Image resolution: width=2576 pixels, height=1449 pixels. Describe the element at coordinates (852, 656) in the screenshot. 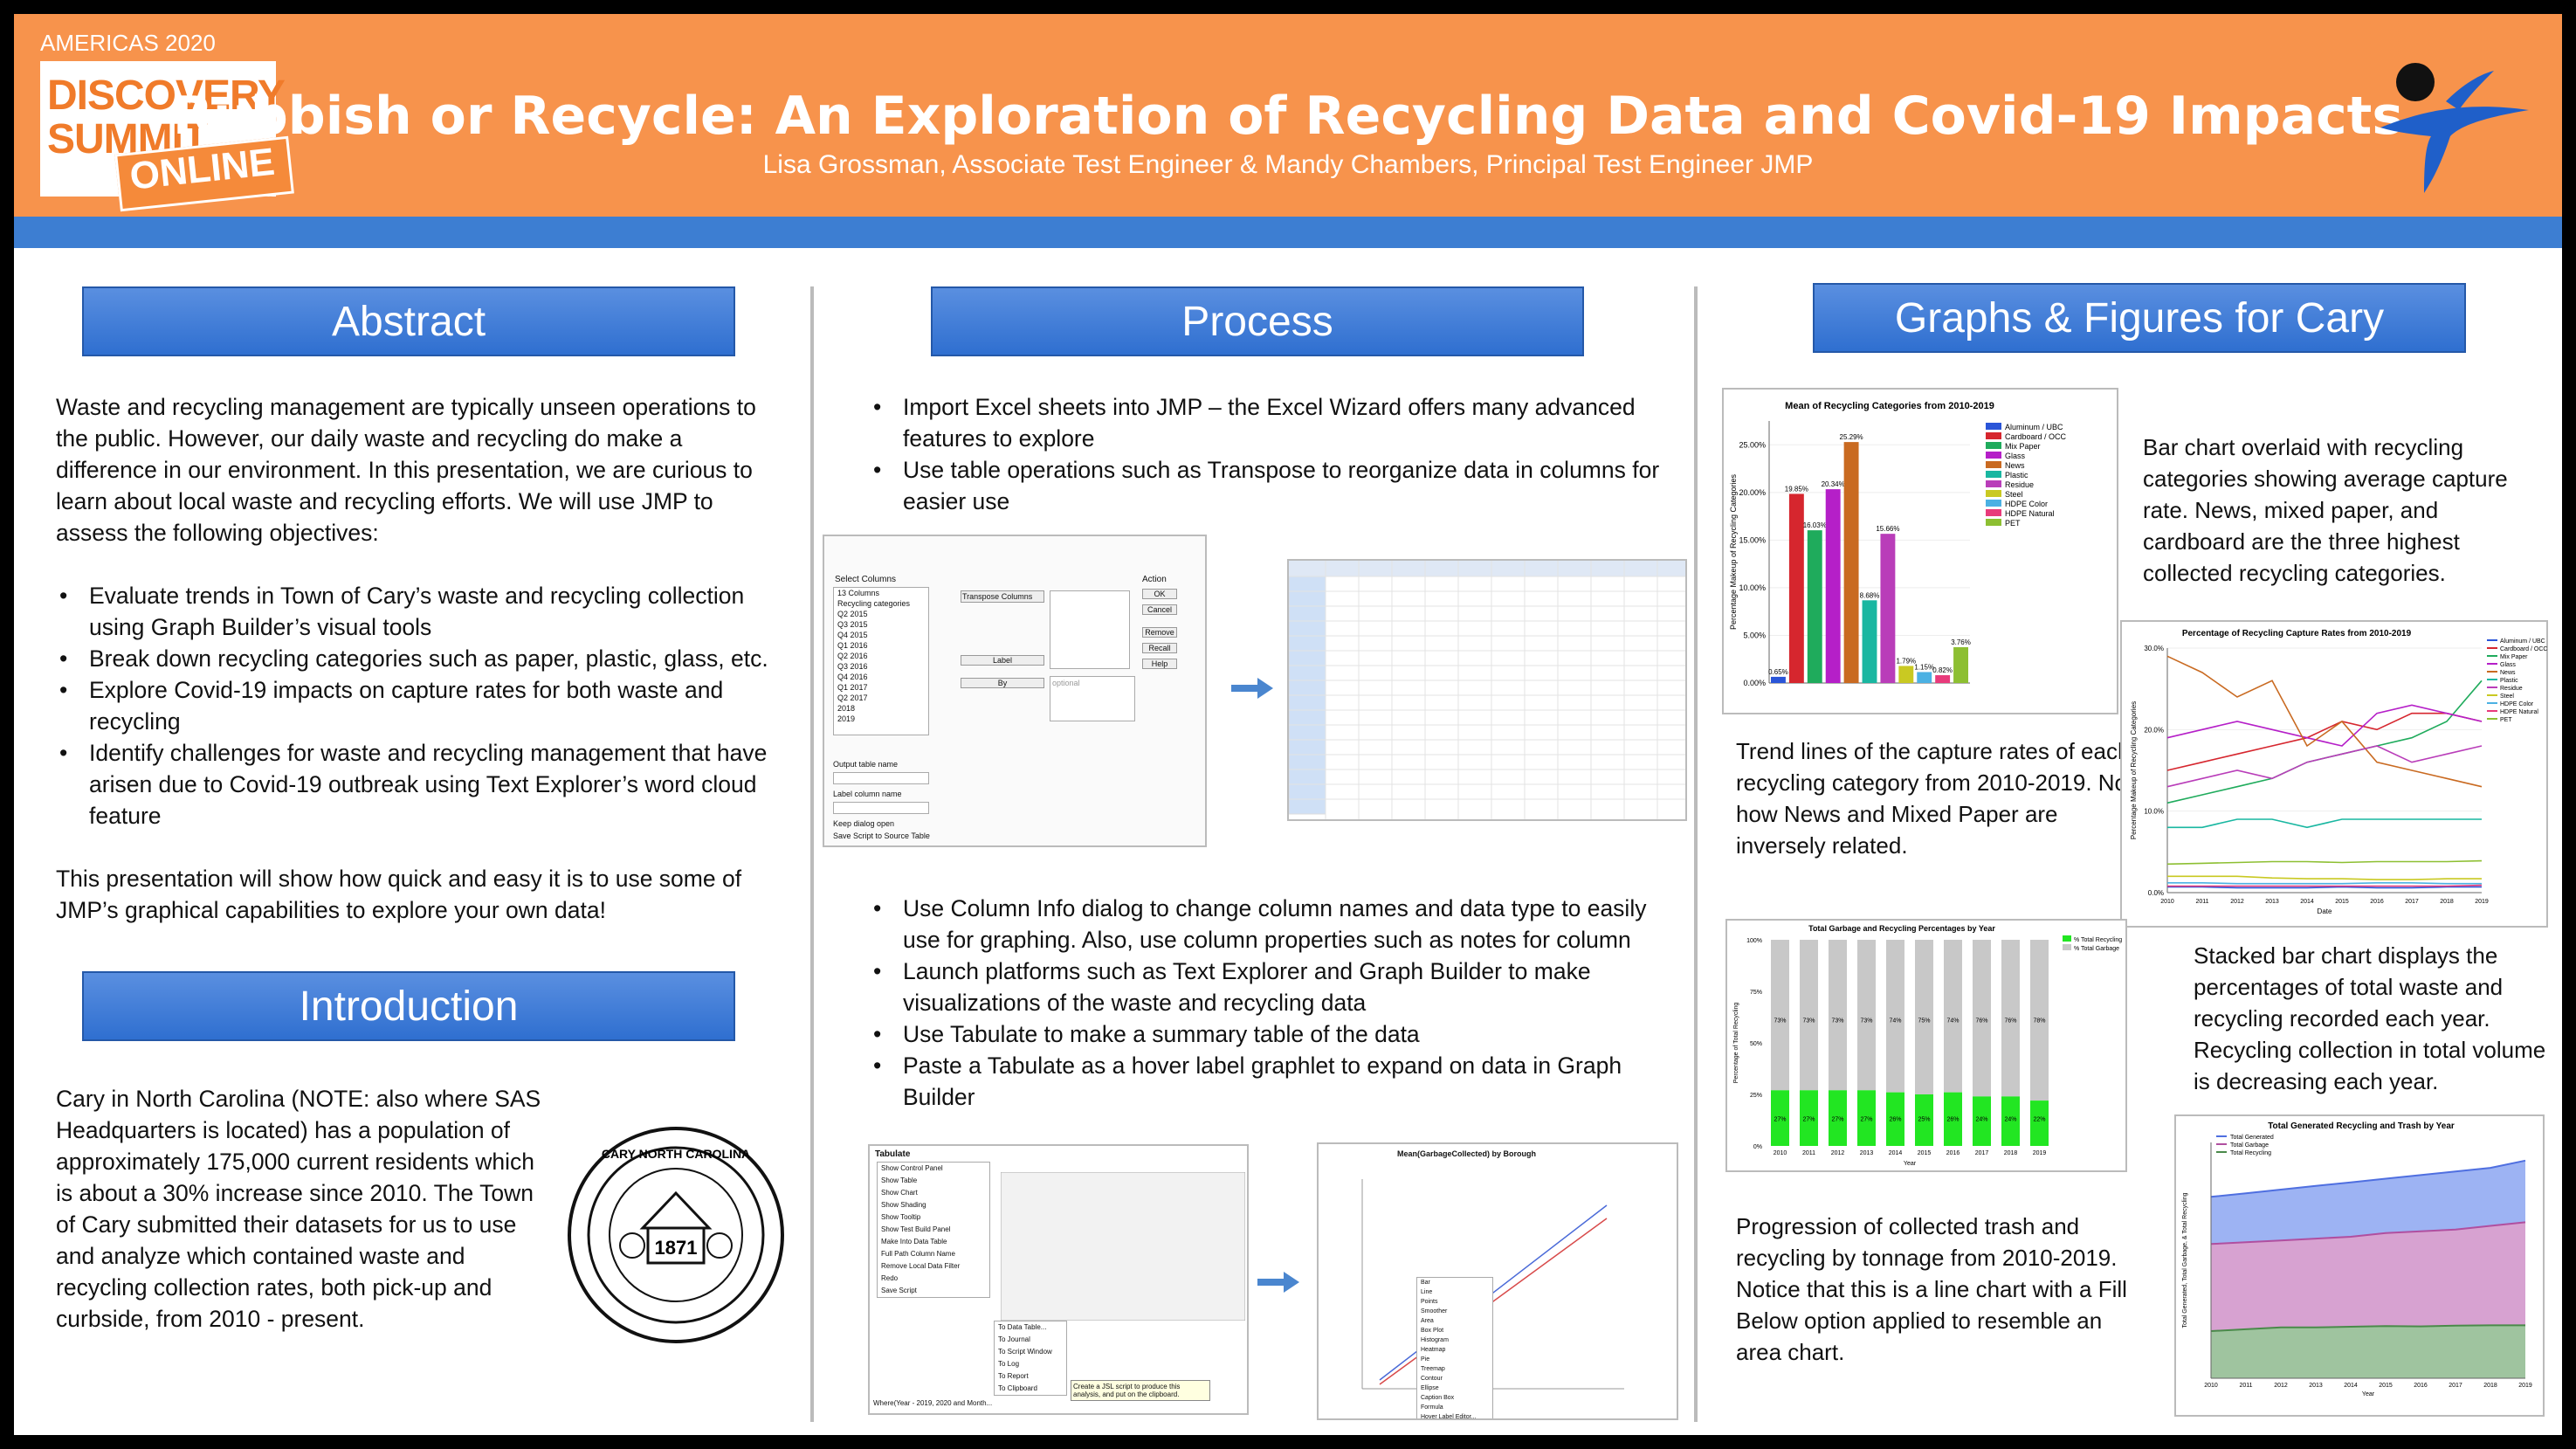

I see `column-list-item: Q2 2016` at that location.